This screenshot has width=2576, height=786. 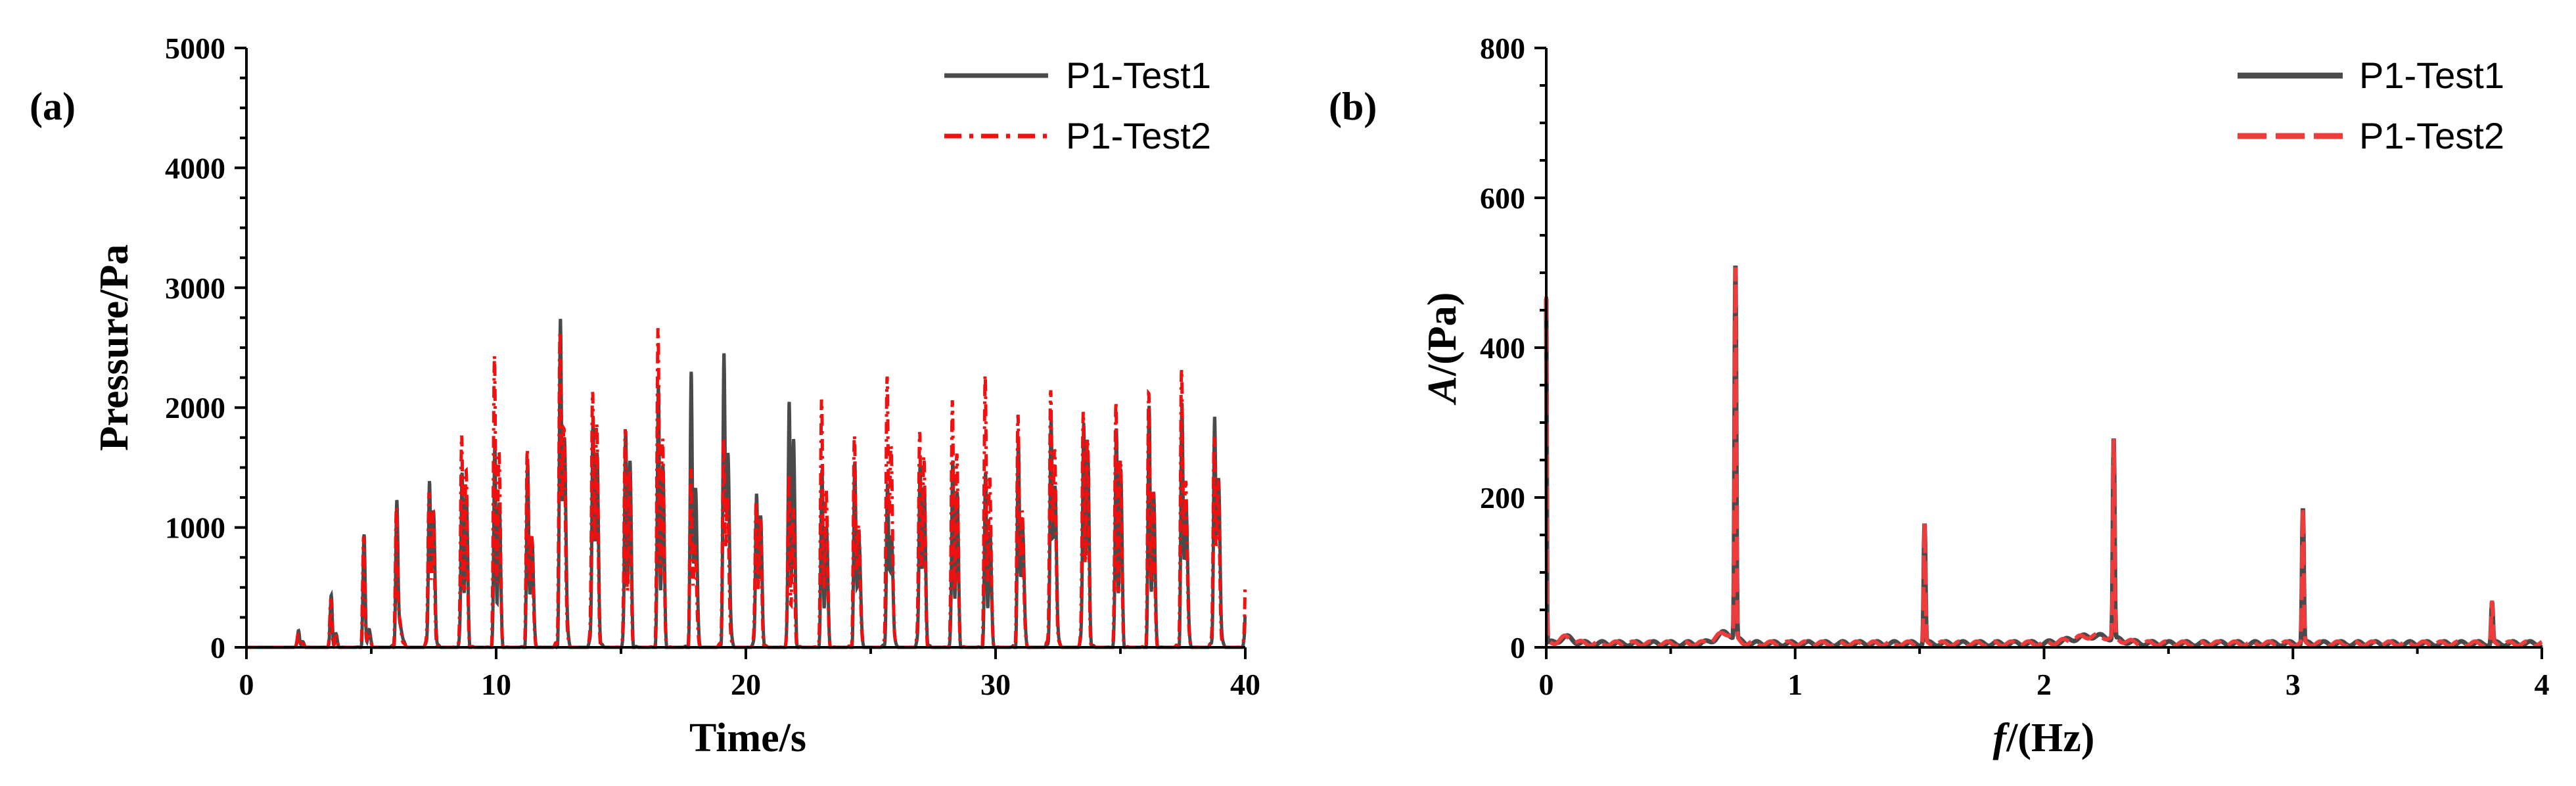 I want to click on x-tick-label-b: 4, so click(x=2542, y=684).